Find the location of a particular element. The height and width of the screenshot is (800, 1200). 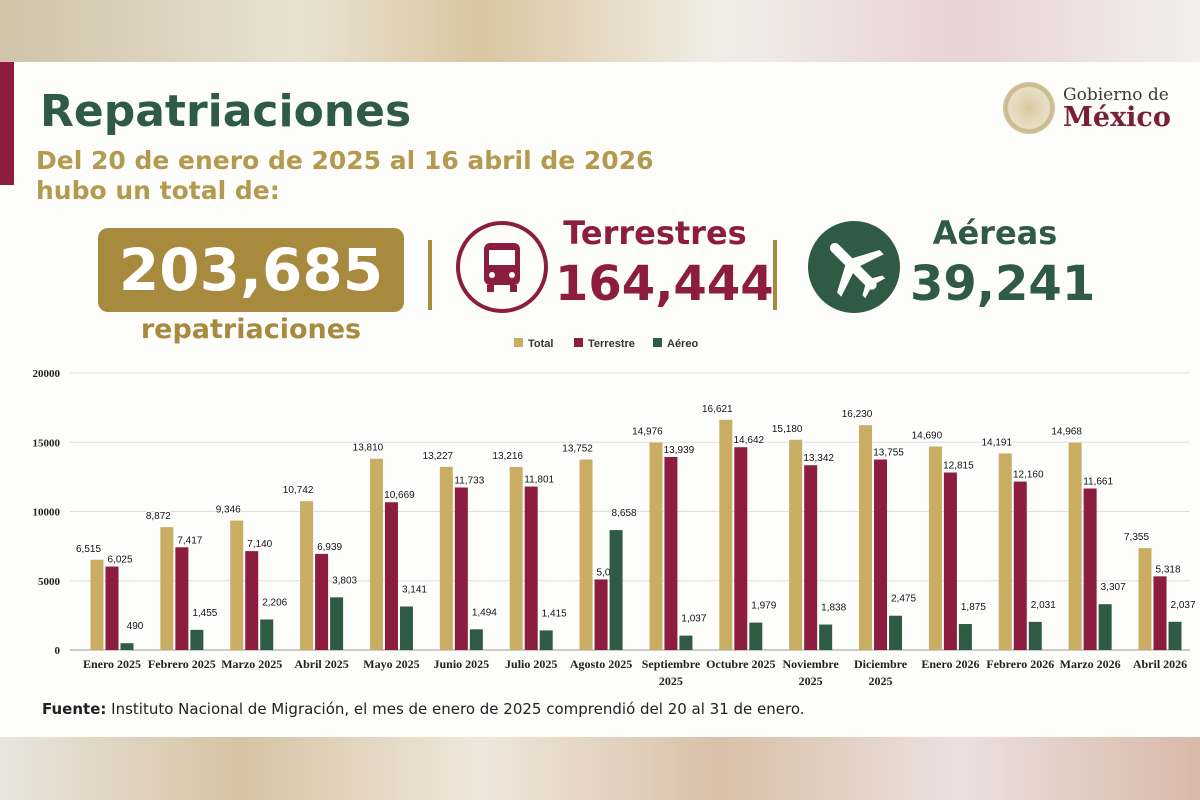

data-label: 14,690 is located at coordinates (927, 436).